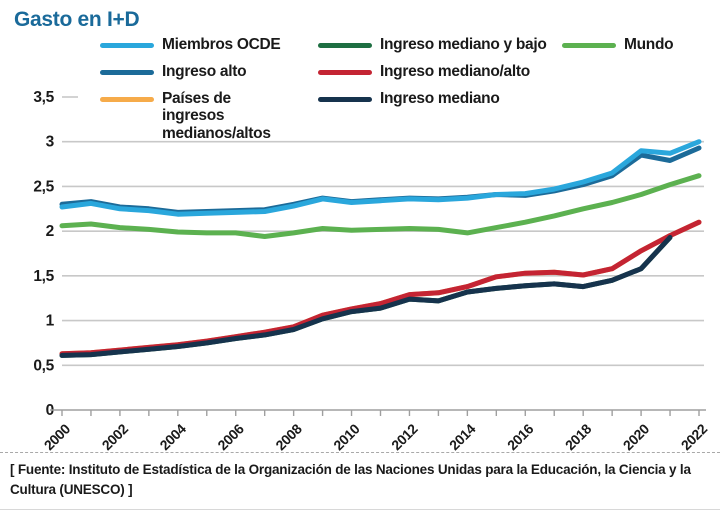  What do you see at coordinates (345, 99) in the screenshot?
I see `legend-swatch-ingreso_mediano` at bounding box center [345, 99].